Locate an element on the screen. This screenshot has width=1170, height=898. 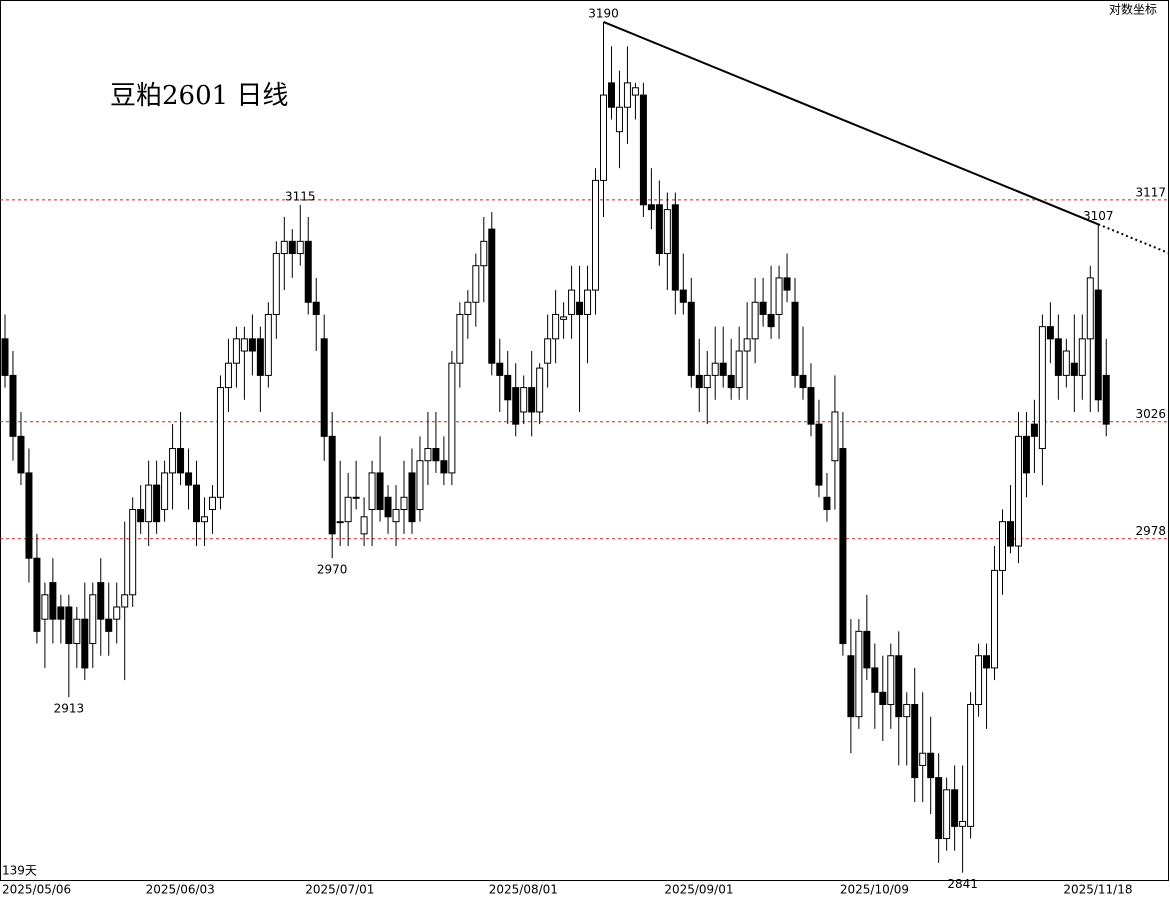
peak-label: 3115 is located at coordinates (300, 196).